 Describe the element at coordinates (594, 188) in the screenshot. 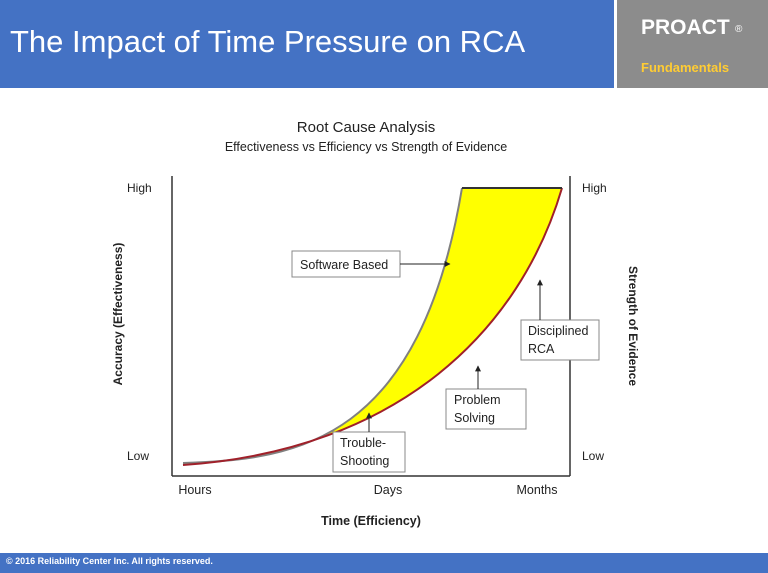

I see `right-high-label: High` at that location.